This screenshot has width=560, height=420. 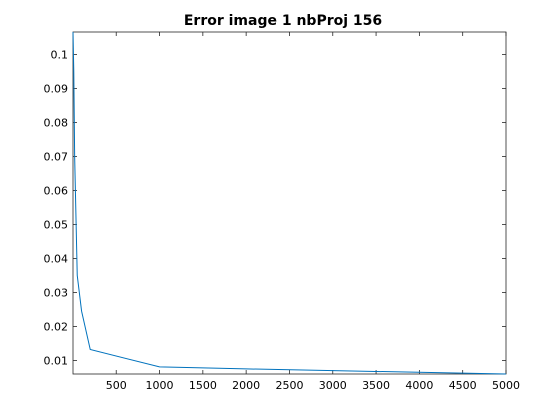 What do you see at coordinates (56, 156) in the screenshot?
I see `y-tick-label: 0.07` at bounding box center [56, 156].